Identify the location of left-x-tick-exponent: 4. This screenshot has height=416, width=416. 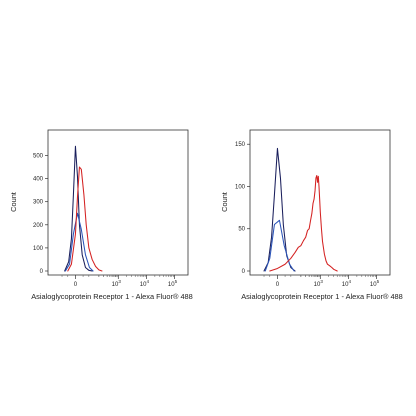
(147, 281).